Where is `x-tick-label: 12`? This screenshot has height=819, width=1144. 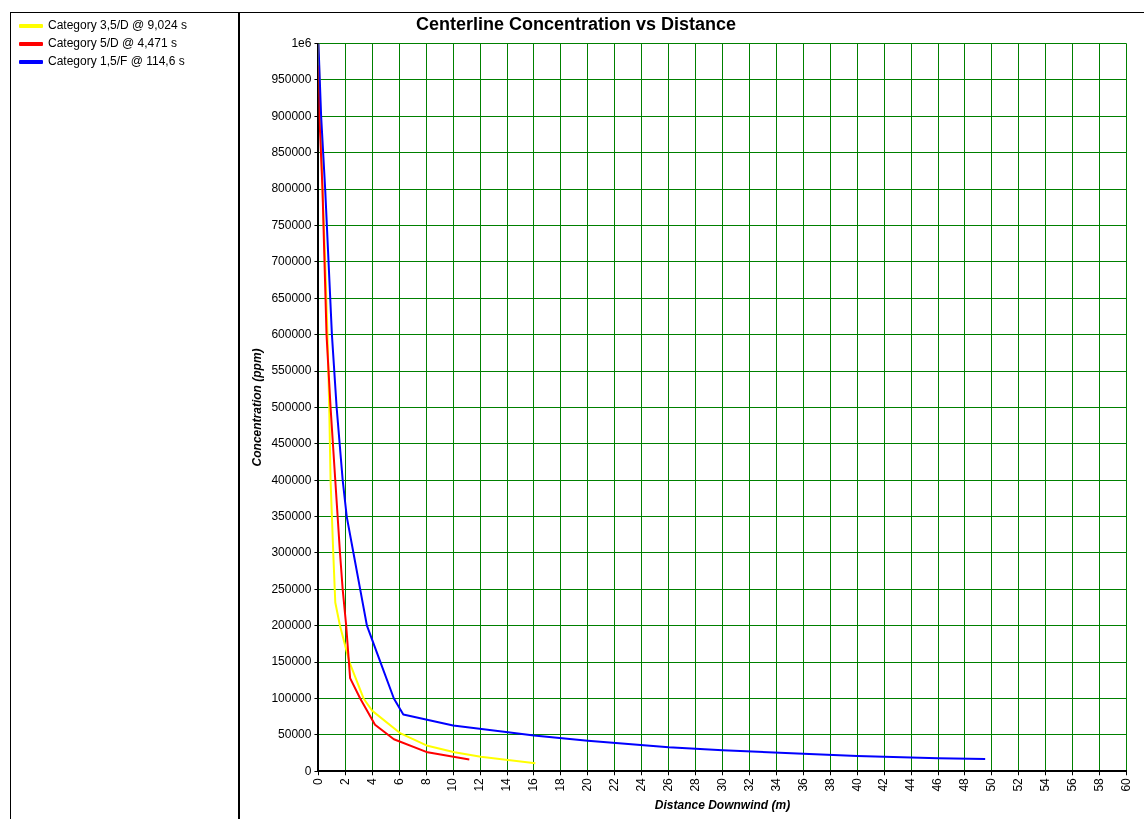 x-tick-label: 12 is located at coordinates (479, 784).